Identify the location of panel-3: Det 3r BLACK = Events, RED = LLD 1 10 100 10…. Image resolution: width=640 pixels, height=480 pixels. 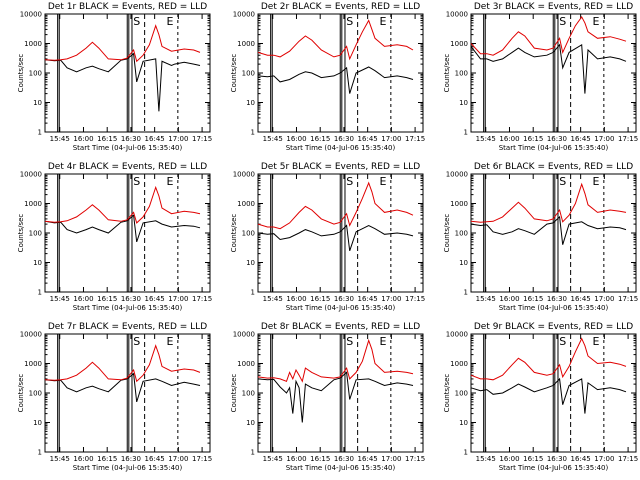
(540, 77).